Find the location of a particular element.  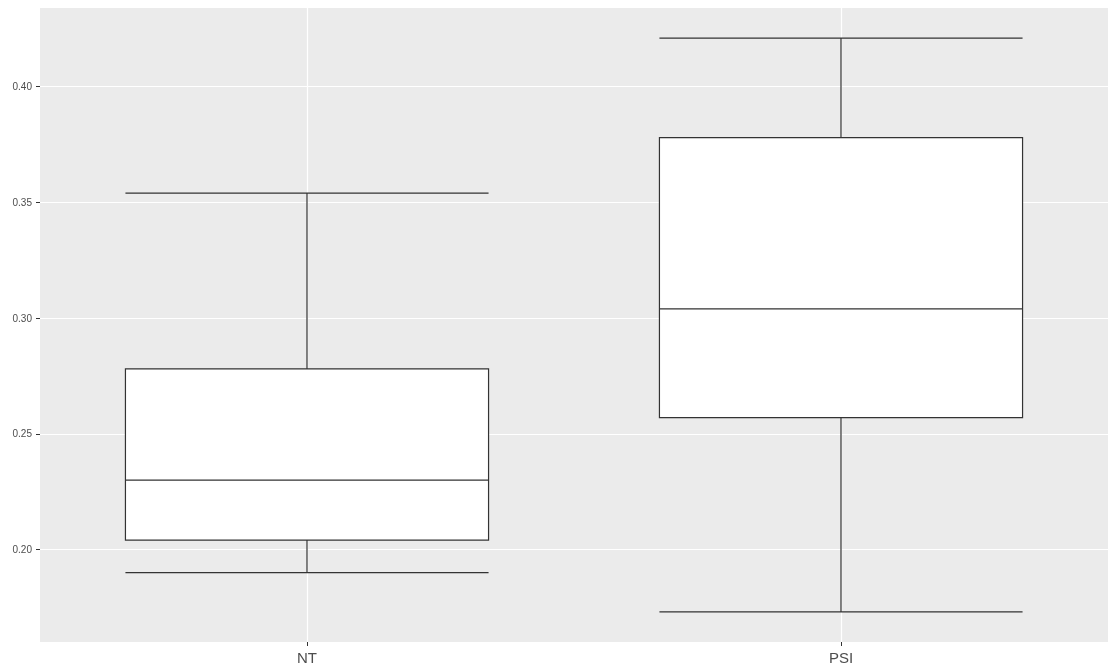

y-tick-label: 0.35 is located at coordinates (22, 202).